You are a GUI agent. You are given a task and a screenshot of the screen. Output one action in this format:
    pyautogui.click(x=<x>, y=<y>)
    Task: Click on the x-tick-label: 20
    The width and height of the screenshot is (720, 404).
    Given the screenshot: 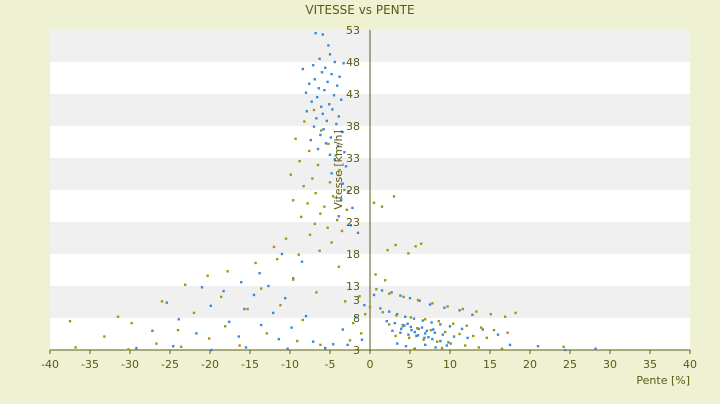 What is the action you would take?
    pyautogui.click(x=530, y=364)
    